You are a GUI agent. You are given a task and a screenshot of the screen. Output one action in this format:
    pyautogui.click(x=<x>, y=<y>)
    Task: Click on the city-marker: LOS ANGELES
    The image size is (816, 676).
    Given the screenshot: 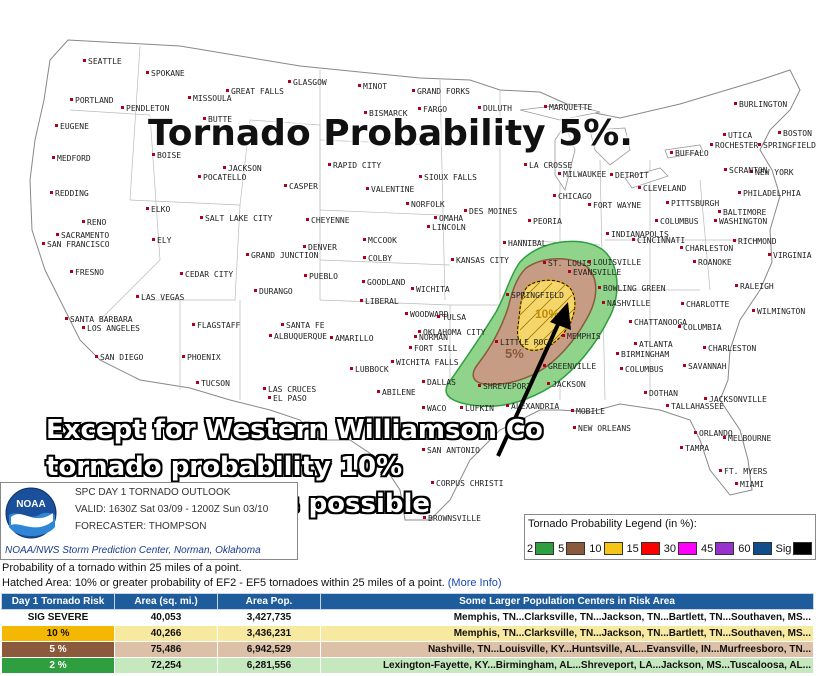 What is the action you would take?
    pyautogui.click(x=111, y=328)
    